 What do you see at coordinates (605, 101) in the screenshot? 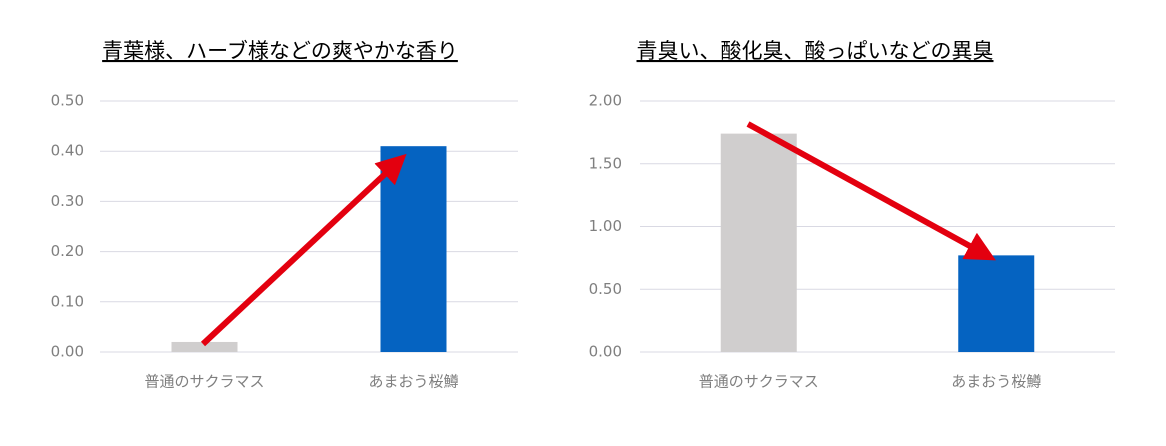
I see `y-tick-label: 2.00` at bounding box center [605, 101].